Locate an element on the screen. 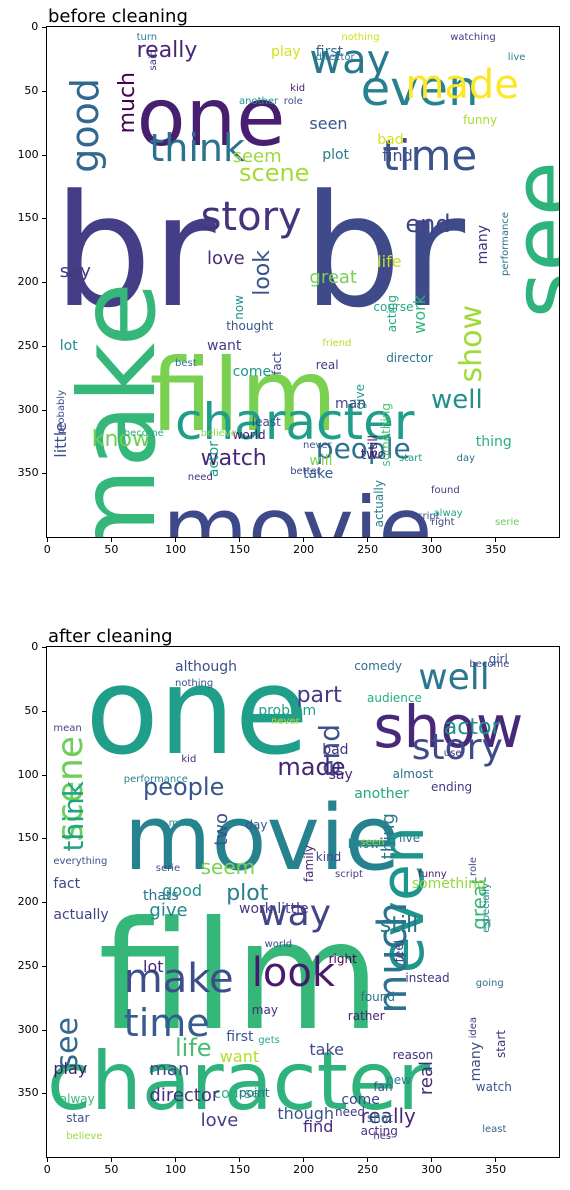 This screenshot has height=1190, width=570. x-tick-label: 250 is located at coordinates (368, 1169).